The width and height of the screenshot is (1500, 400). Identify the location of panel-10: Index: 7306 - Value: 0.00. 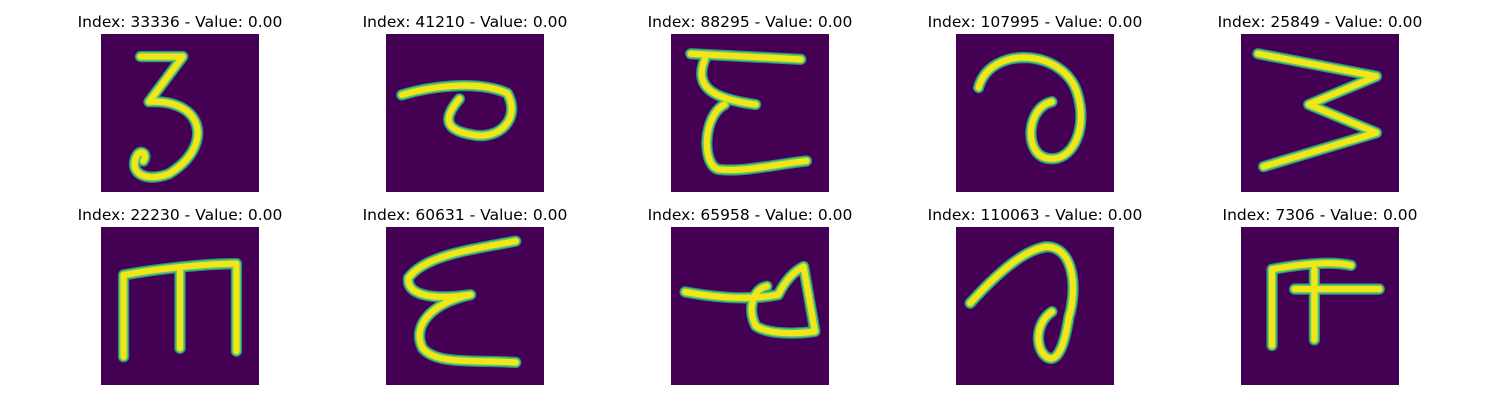
(1320, 295).